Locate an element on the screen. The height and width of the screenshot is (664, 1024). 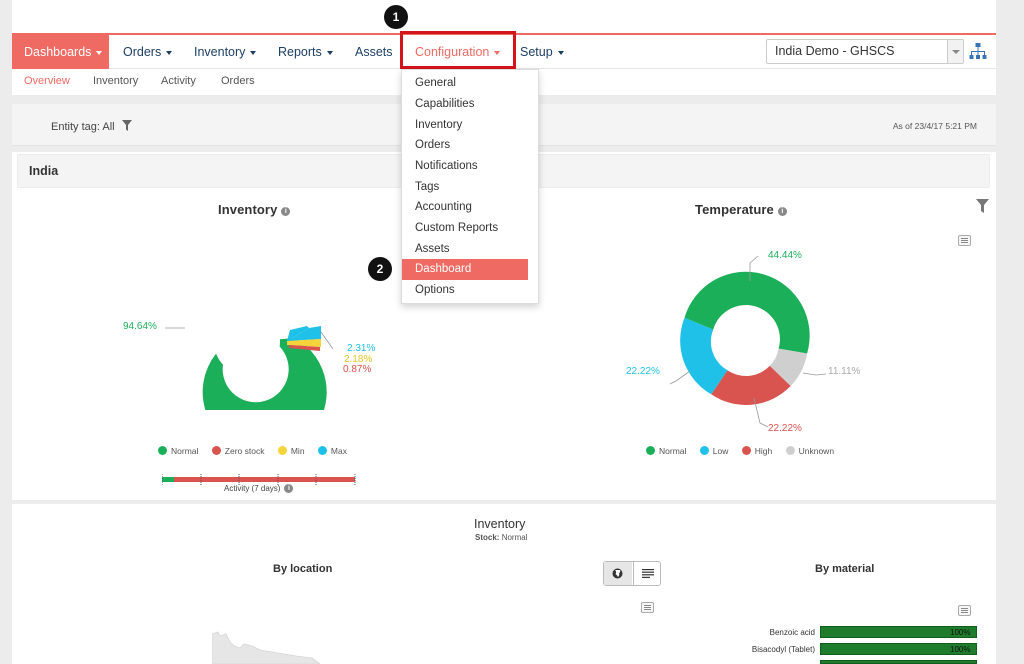
legend-zero-stock: Zero stock is located at coordinates (237, 451).